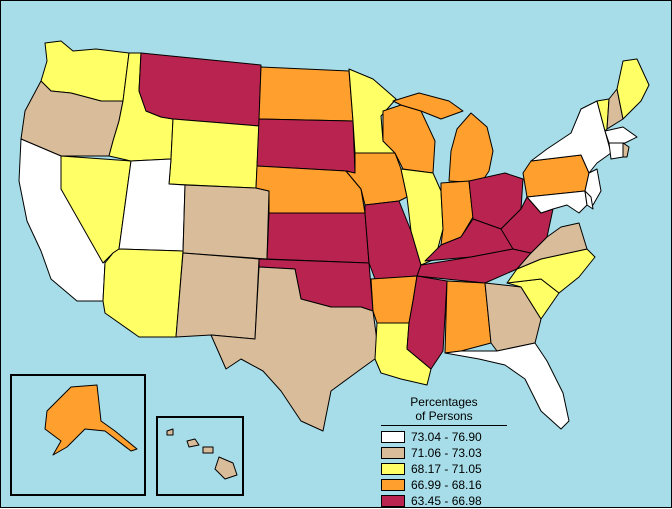 Image resolution: width=672 pixels, height=509 pixels. I want to click on hawaii-inset-frame, so click(200, 456).